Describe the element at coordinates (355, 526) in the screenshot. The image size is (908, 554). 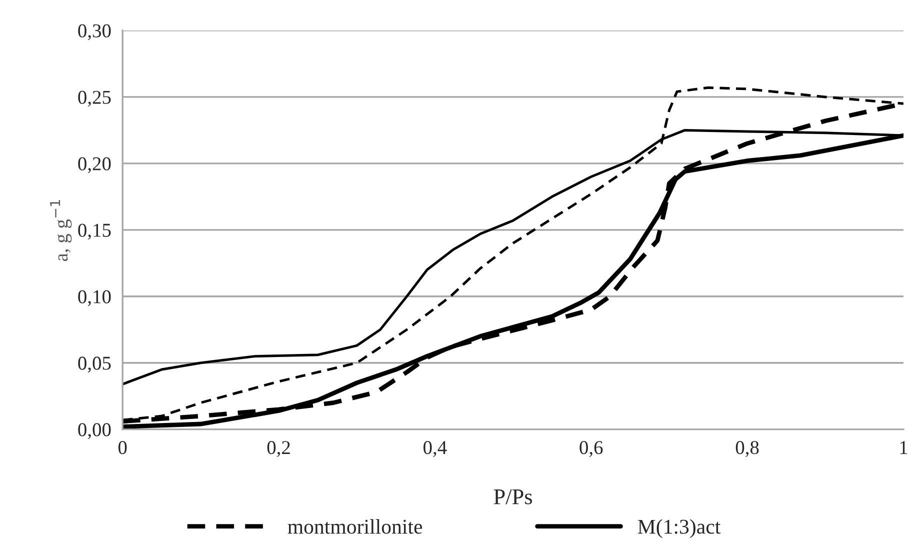
I see `legend-label: montmorillonite` at that location.